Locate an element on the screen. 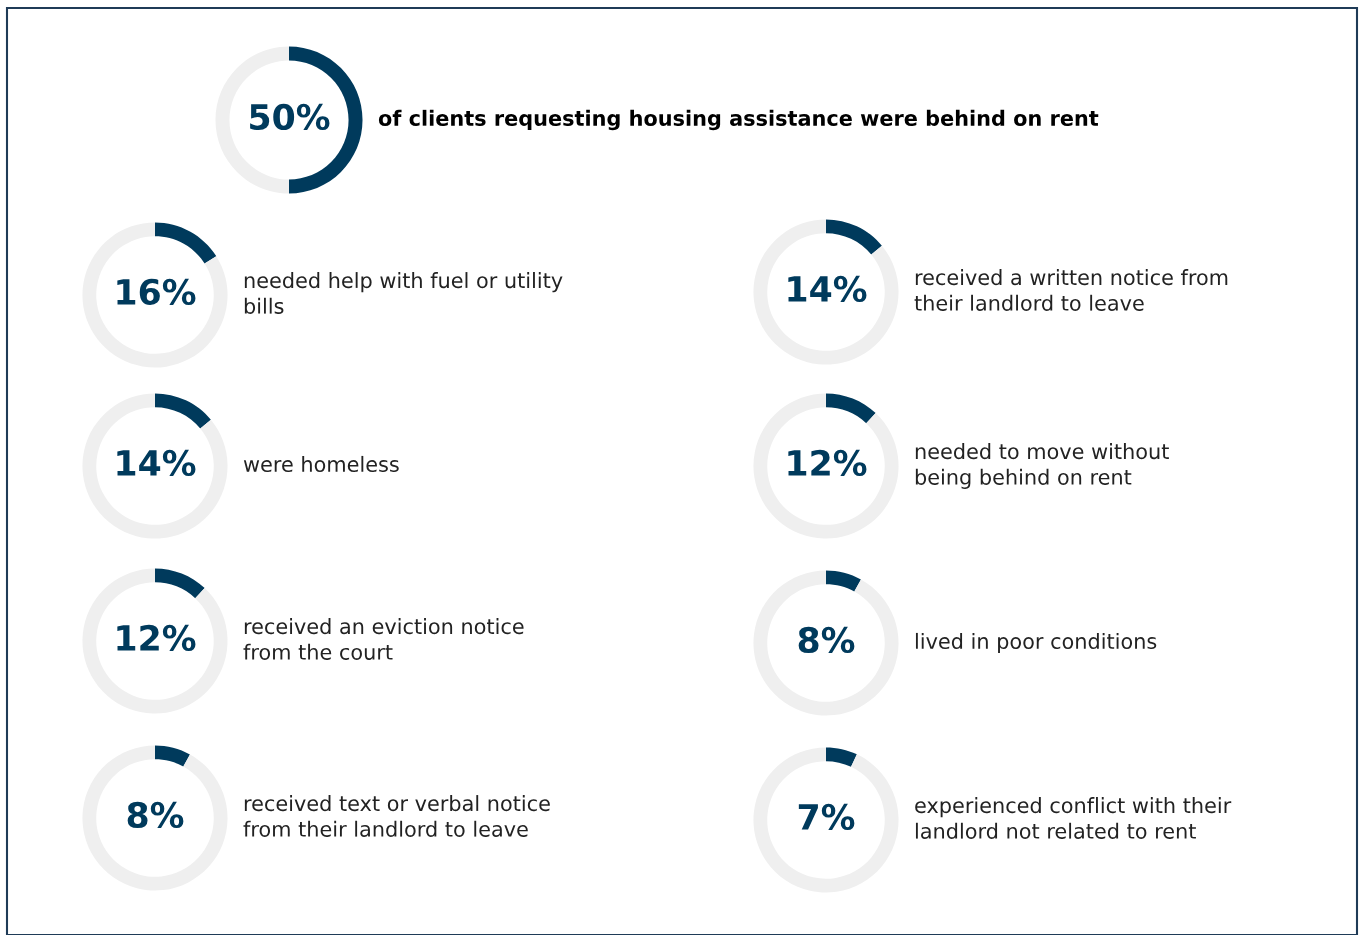 The width and height of the screenshot is (1359, 935). data-label: 50% is located at coordinates (290, 117).